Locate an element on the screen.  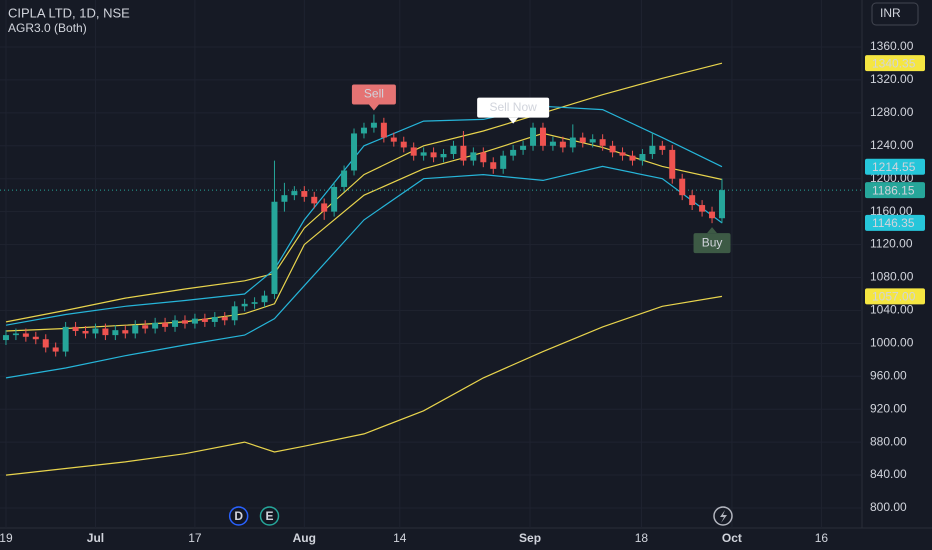
x-tick-label: Aug is located at coordinates (304, 538).